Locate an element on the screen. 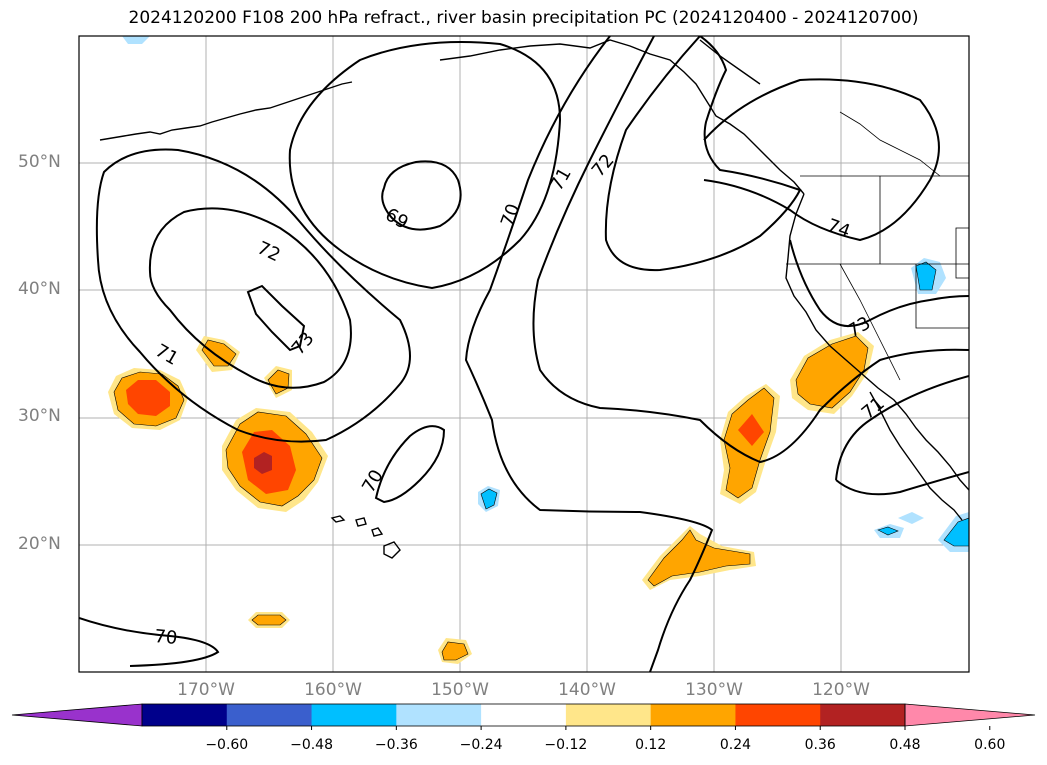 The height and width of the screenshot is (765, 1047). contour-label: 73 is located at coordinates (303, 343).